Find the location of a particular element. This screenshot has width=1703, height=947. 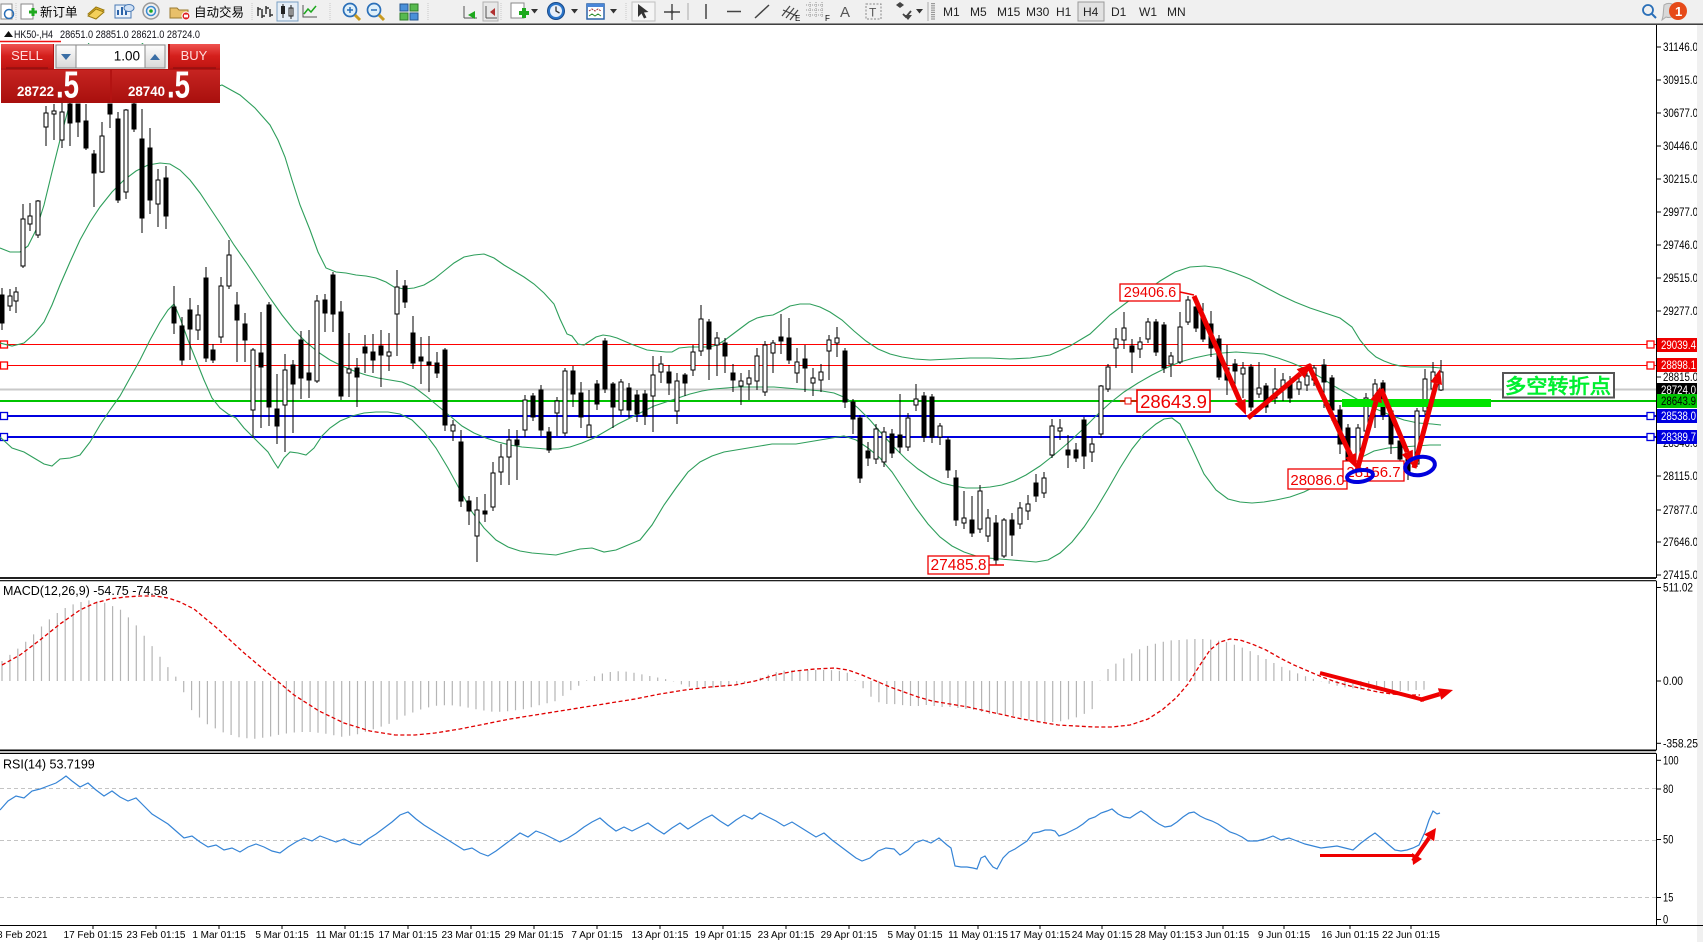

svg-text: SELL is located at coordinates (27, 55).